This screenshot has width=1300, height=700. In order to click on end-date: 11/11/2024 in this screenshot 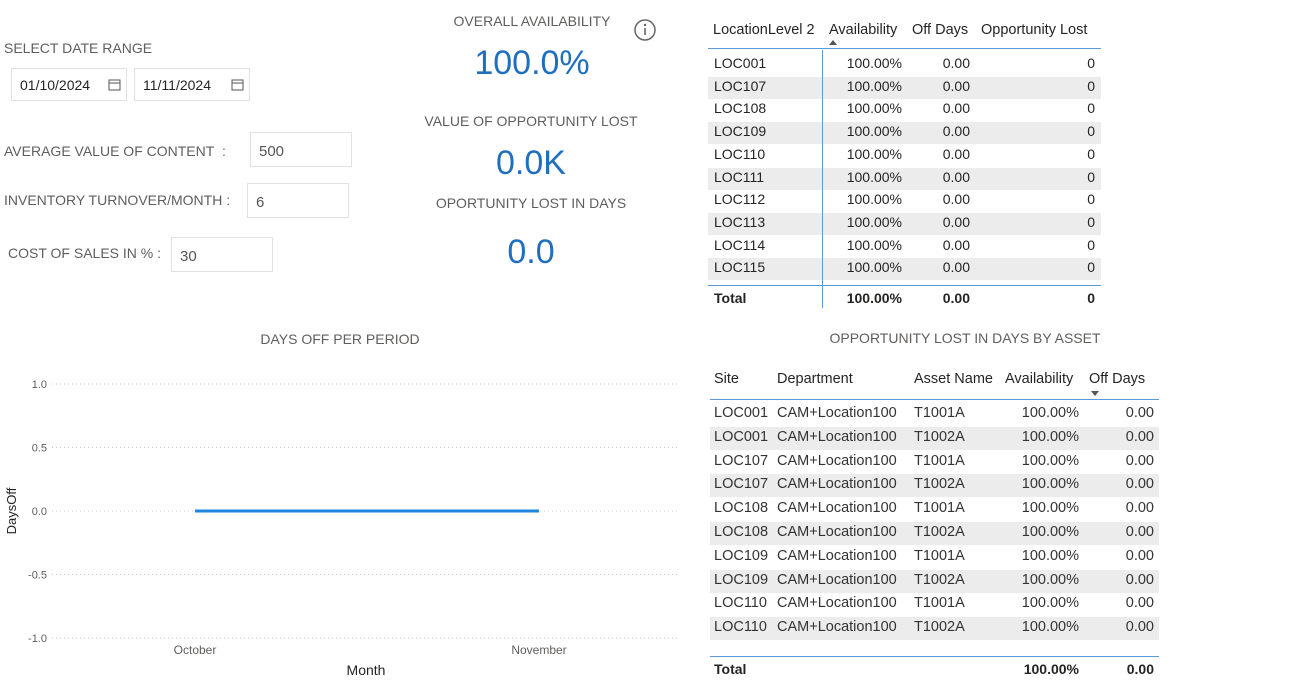, I will do `click(177, 85)`.